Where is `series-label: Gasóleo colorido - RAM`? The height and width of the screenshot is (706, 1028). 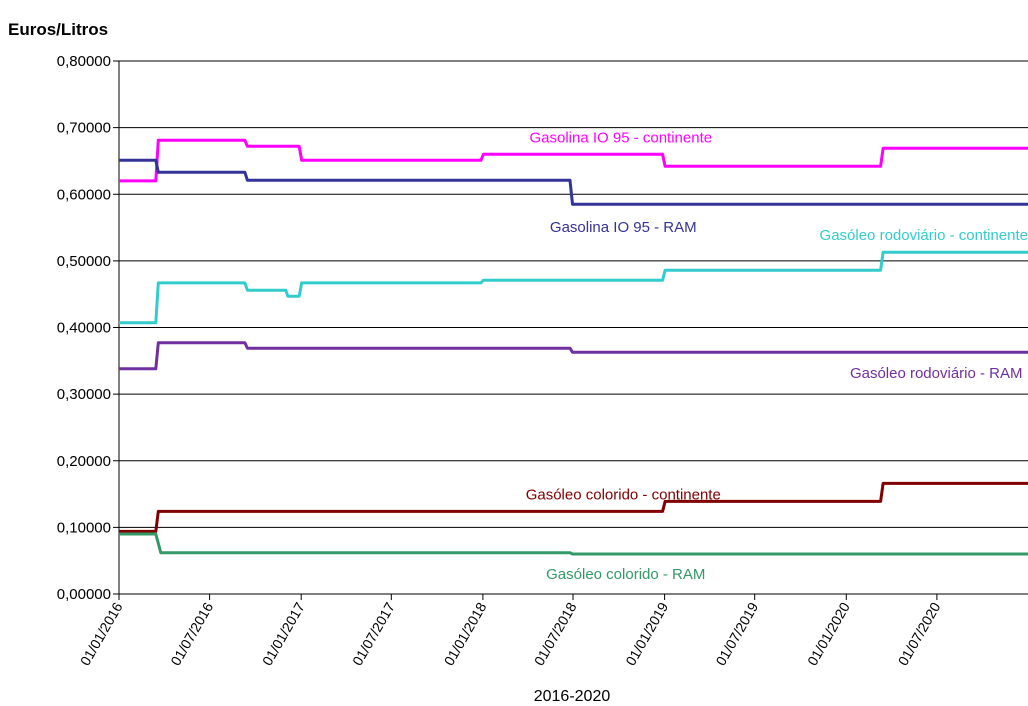
series-label: Gasóleo colorido - RAM is located at coordinates (625, 574).